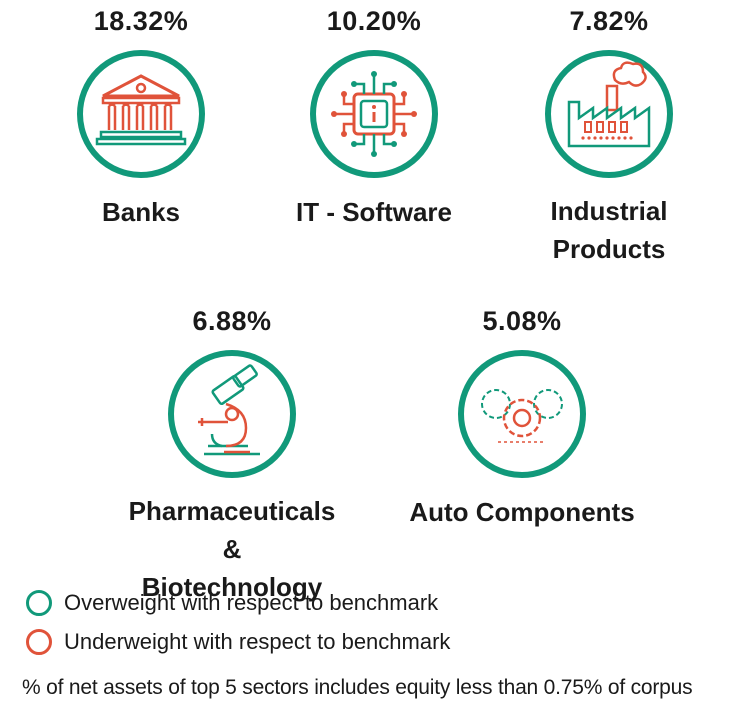 This screenshot has width=752, height=713. I want to click on factory-icon, so click(609, 114).